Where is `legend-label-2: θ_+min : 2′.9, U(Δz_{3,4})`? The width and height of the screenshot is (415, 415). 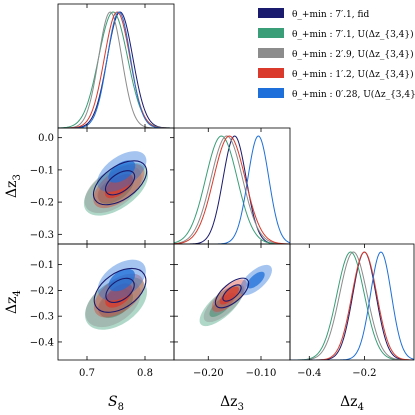
legend-label-2: θ_+min : 2′.9, U(Δz_{3,4}) is located at coordinates (353, 54).